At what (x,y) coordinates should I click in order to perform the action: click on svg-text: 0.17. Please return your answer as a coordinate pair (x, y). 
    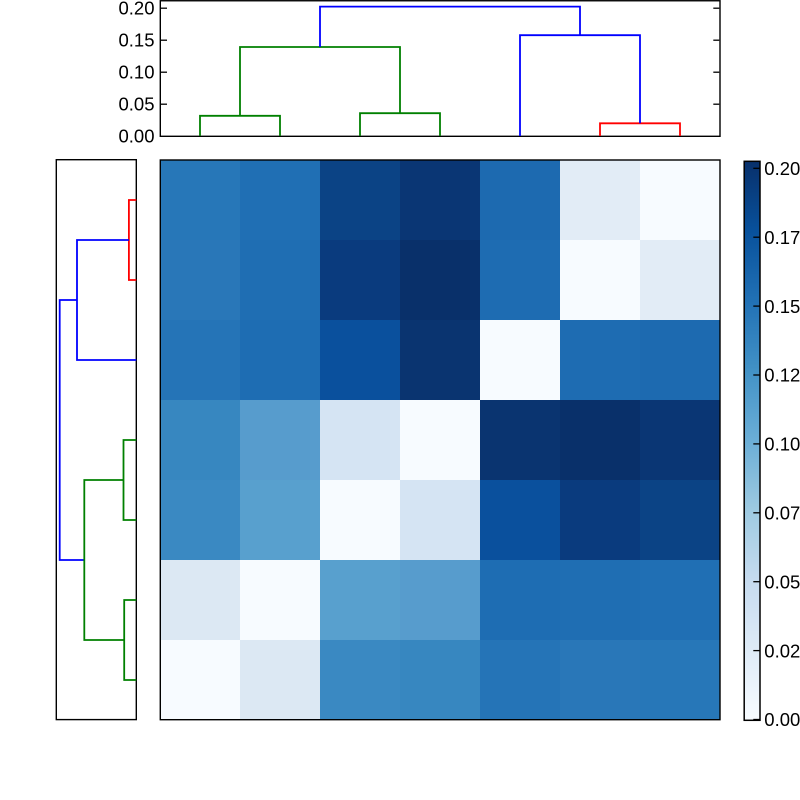
    Looking at the image, I should click on (782, 237).